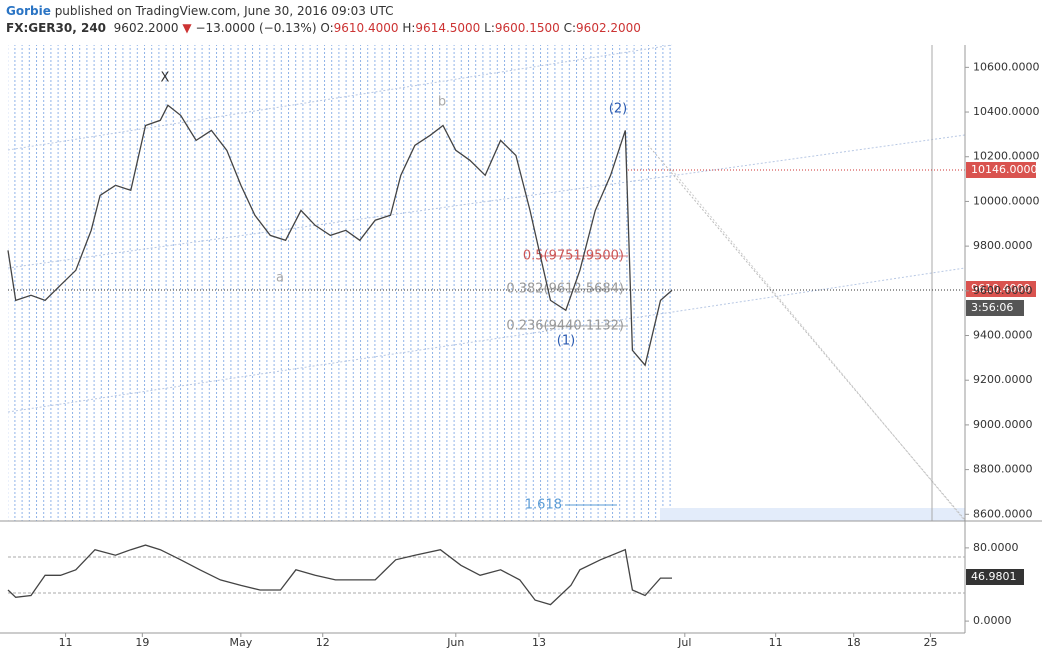 The image size is (1042, 654). I want to click on rsi-badge, so click(995, 577).